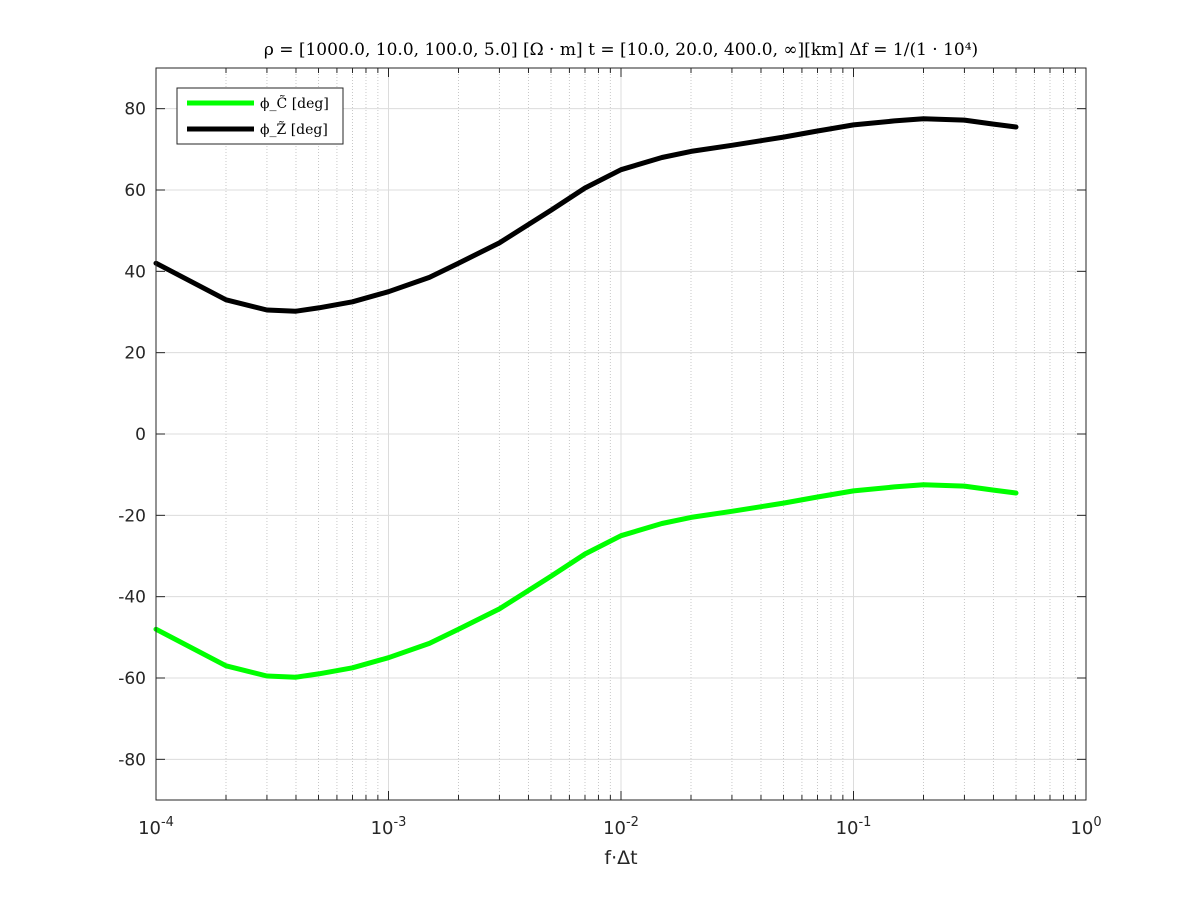 The height and width of the screenshot is (904, 1200). Describe the element at coordinates (135, 354) in the screenshot. I see `y-tick-label: 20` at that location.